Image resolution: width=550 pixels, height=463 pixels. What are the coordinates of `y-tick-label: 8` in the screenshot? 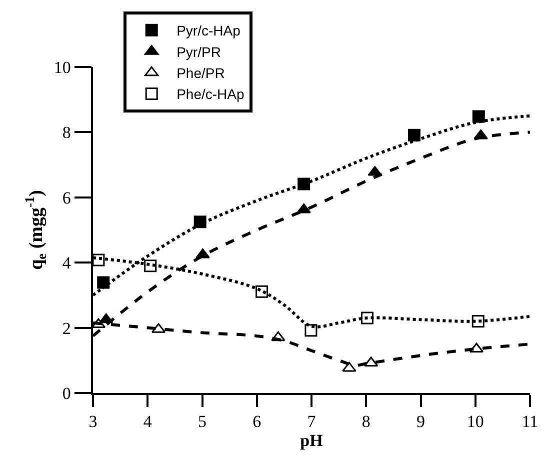 It's located at (66, 132).